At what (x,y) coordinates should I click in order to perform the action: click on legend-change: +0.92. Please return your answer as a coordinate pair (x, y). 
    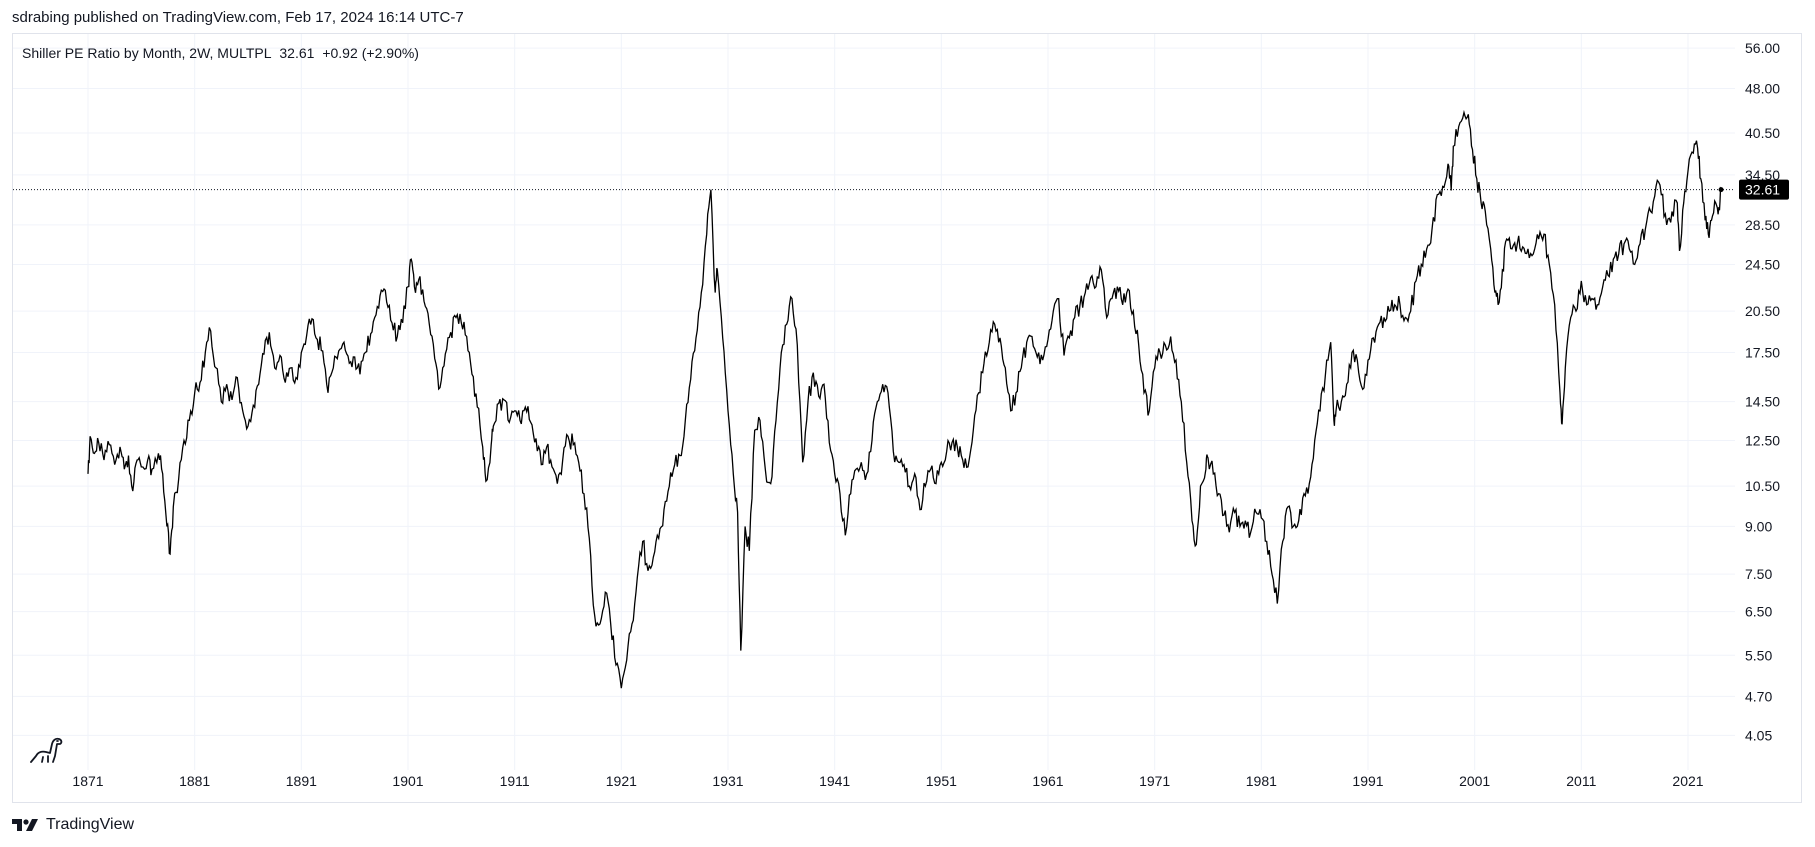
    Looking at the image, I should click on (340, 53).